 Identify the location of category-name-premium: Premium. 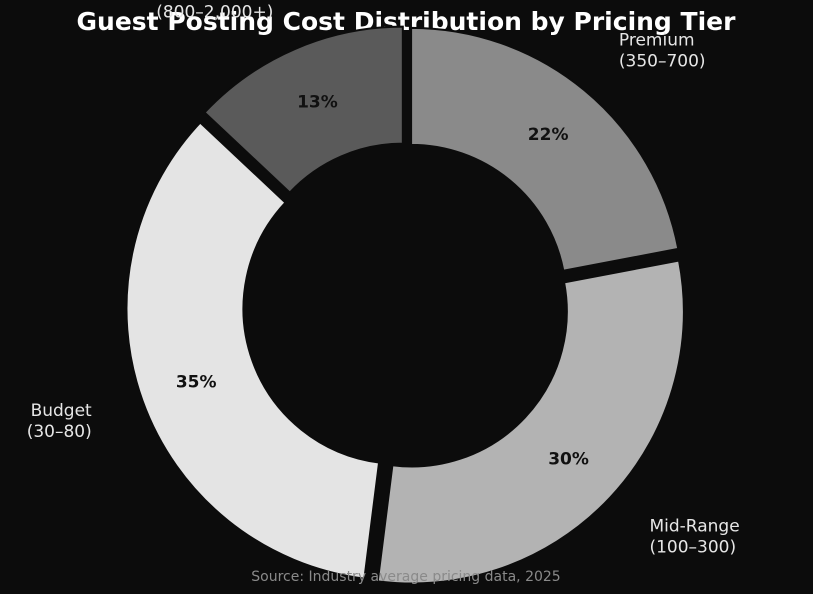
(657, 41).